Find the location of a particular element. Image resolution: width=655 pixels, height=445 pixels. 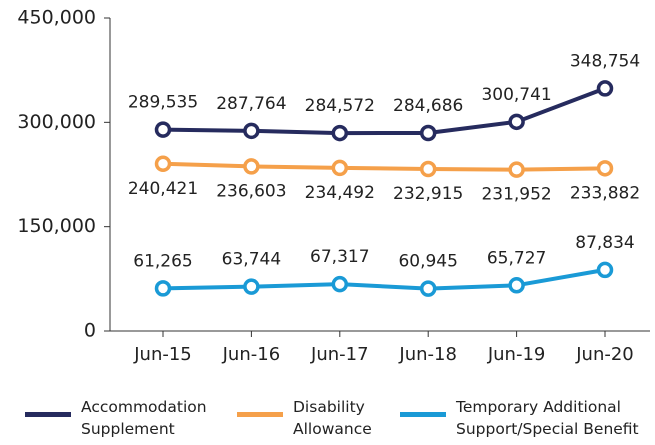

y-tick-label: 300,000 is located at coordinates (56, 122).